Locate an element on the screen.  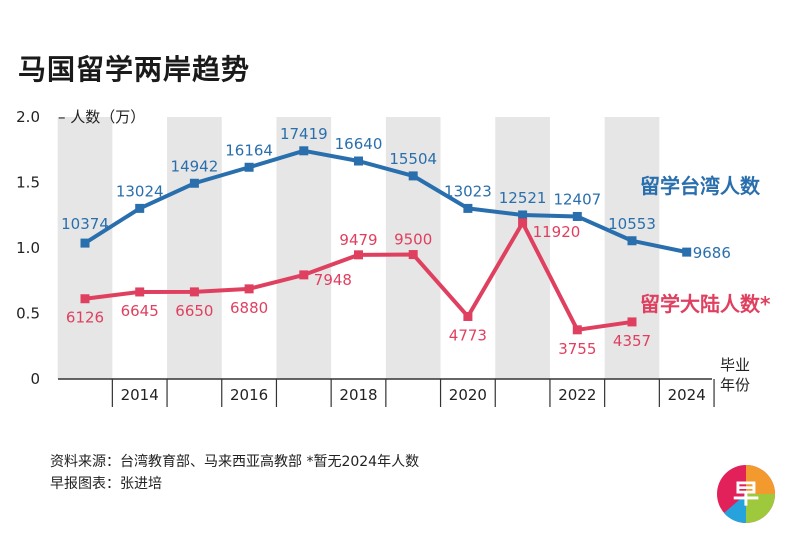
data-label: 12407 is located at coordinates (577, 199).